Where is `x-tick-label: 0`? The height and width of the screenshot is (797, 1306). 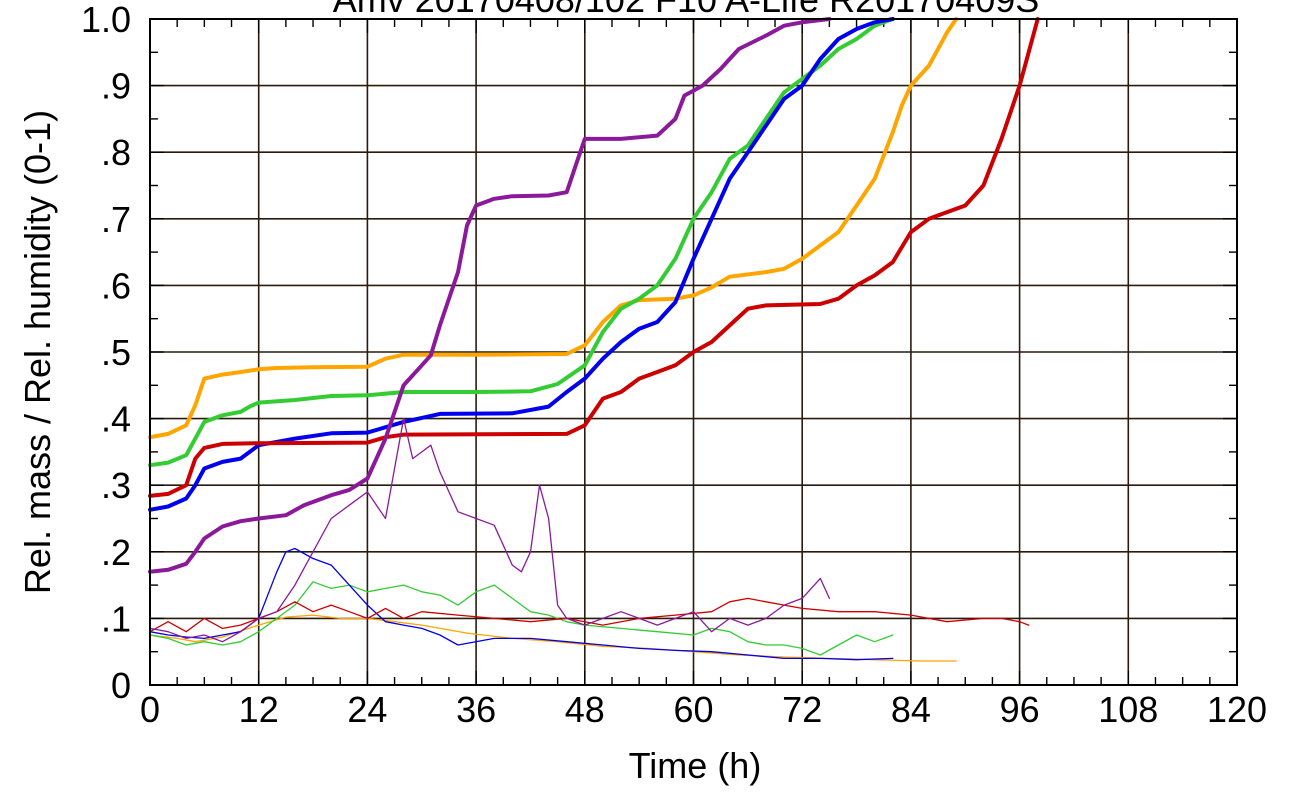 x-tick-label: 0 is located at coordinates (150, 709).